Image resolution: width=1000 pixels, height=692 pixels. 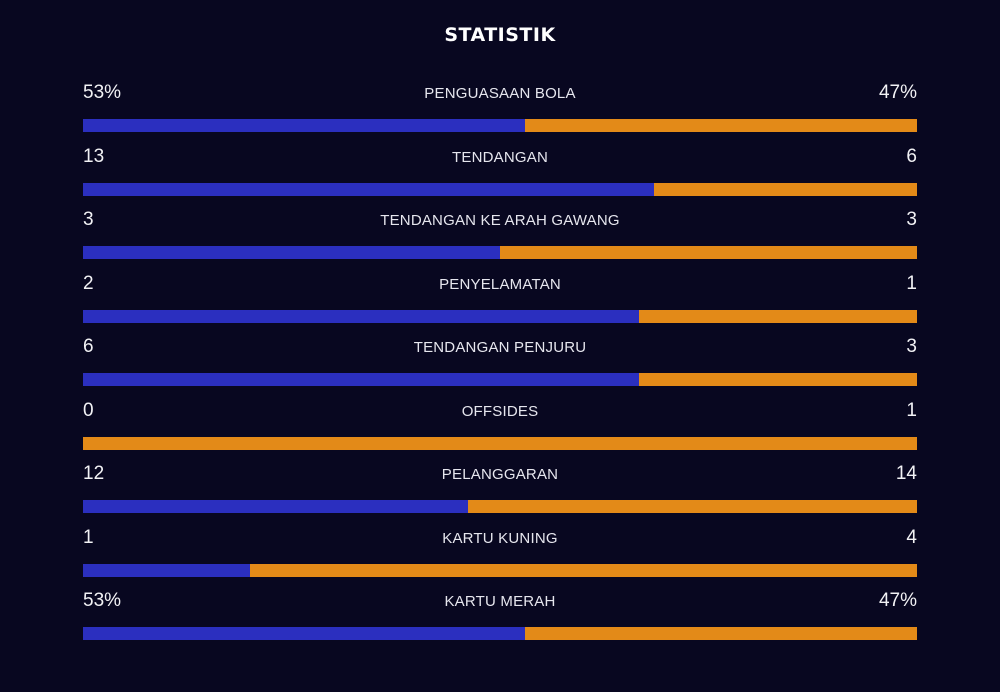 I want to click on stat-row: 6 TENDANGAN PENJURU 3, so click(x=500, y=366).